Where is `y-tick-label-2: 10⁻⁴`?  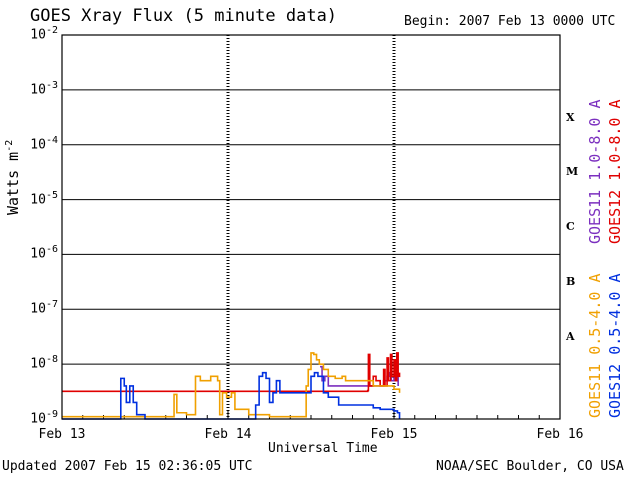
y-tick-label-2: 10⁻⁴ is located at coordinates (44, 143).